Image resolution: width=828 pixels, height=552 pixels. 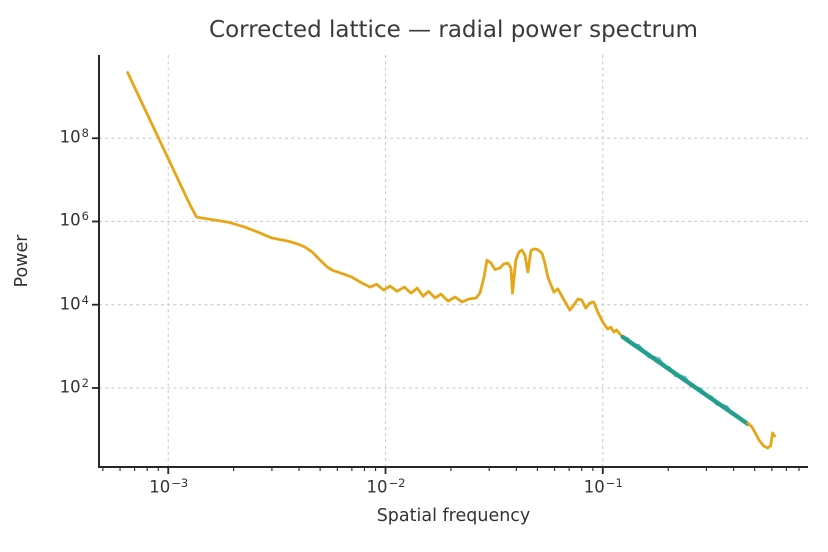 What do you see at coordinates (761, 435) in the screenshot?
I see `series-radial-spectrum-high-frequency-tail` at bounding box center [761, 435].